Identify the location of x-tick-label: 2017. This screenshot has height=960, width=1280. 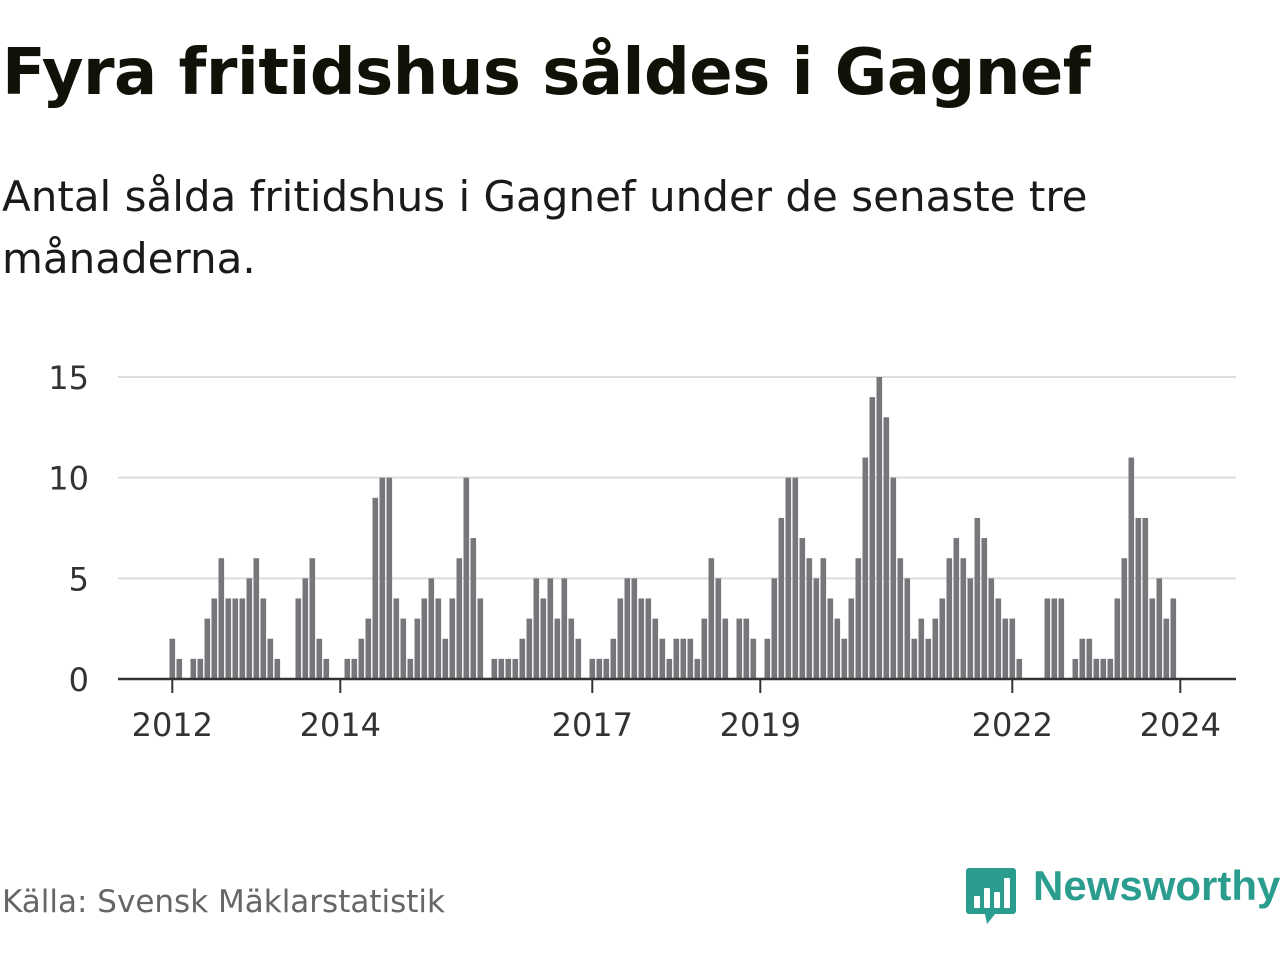
(592, 725).